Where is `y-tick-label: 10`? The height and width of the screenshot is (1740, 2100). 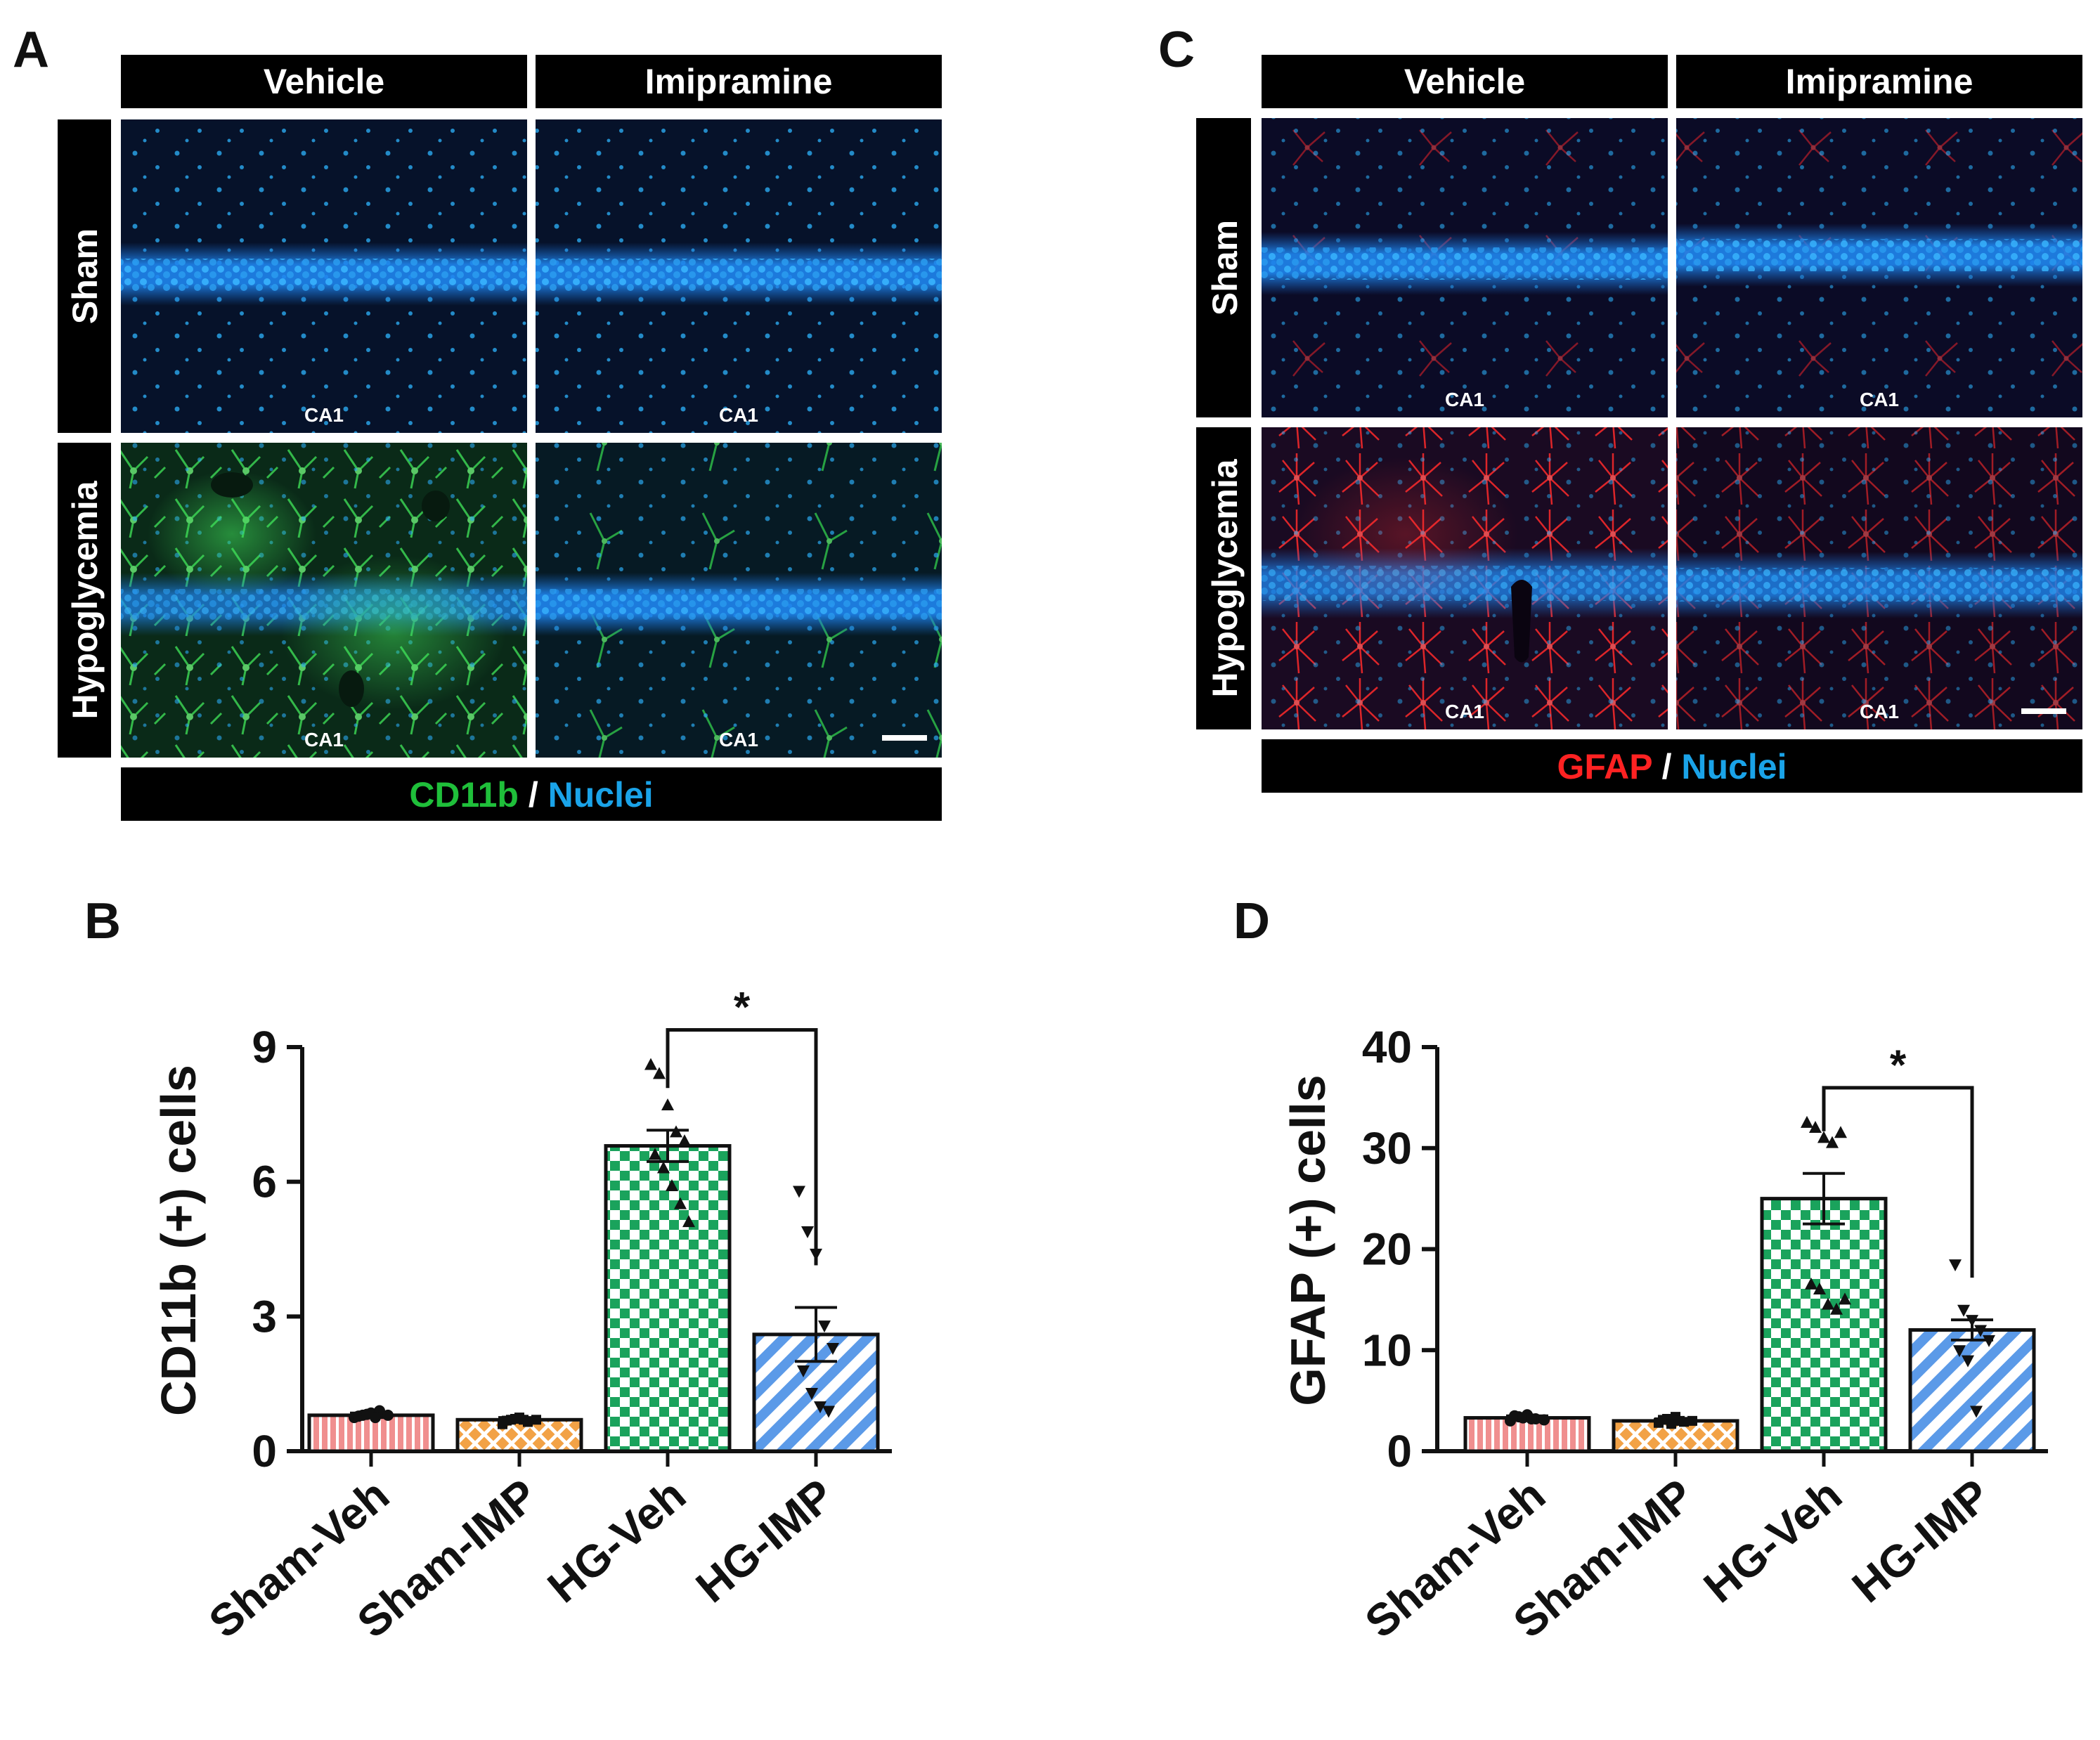
y-tick-label: 10 is located at coordinates (1387, 1350).